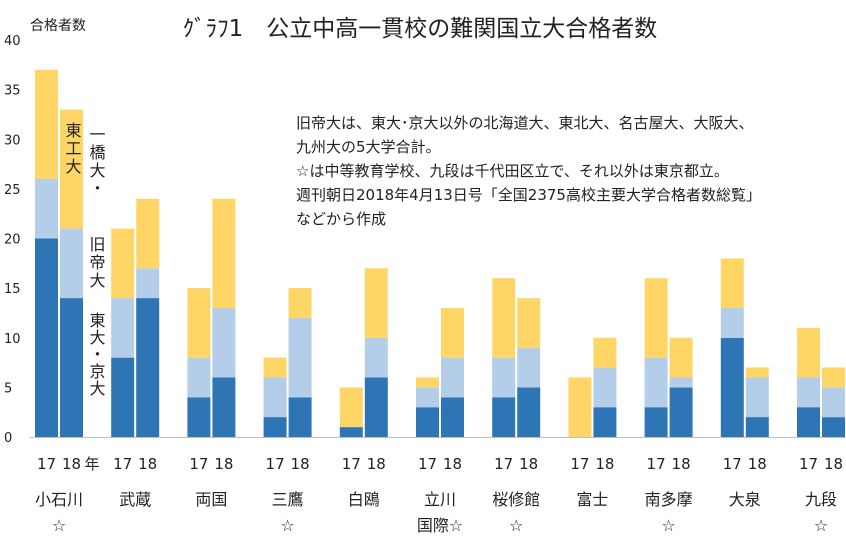 The image size is (846, 551). What do you see at coordinates (8, 438) in the screenshot?
I see `y-tick-label: 0` at bounding box center [8, 438].